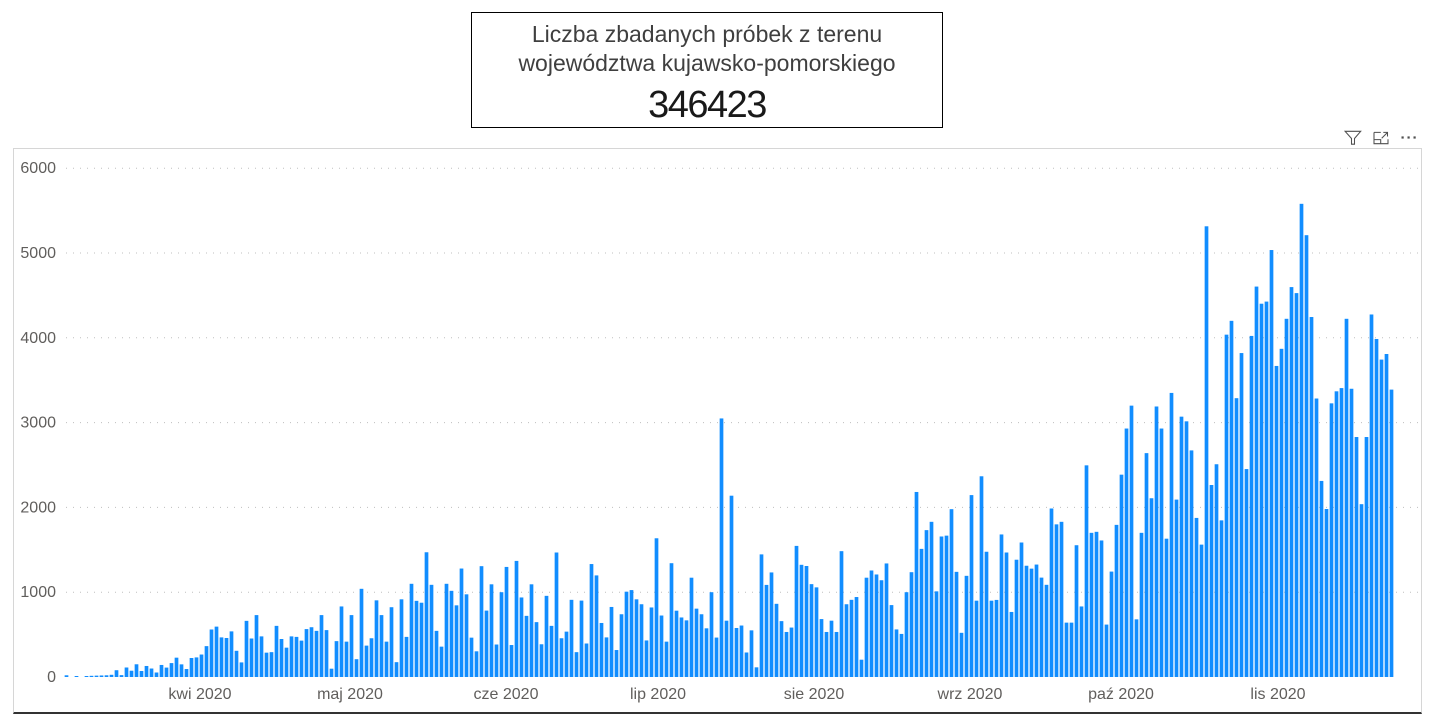 This screenshot has width=1434, height=722. I want to click on svg-text: lis 2020, so click(1277, 694).